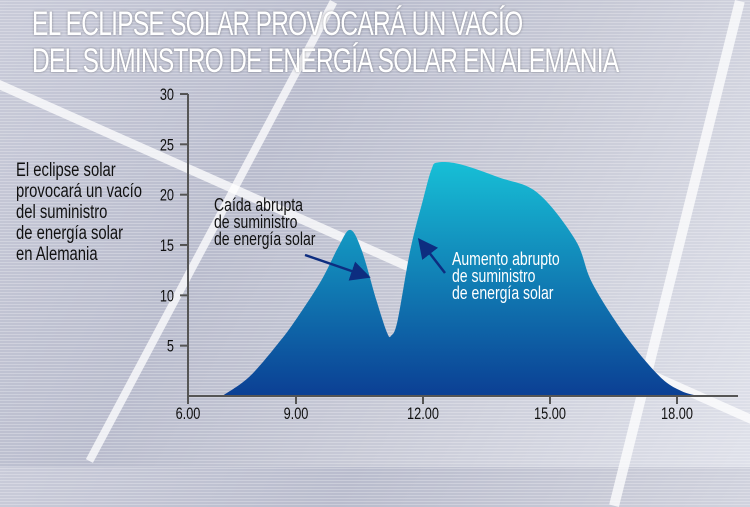  What do you see at coordinates (167, 245) in the screenshot?
I see `y-tick-label: 15` at bounding box center [167, 245].